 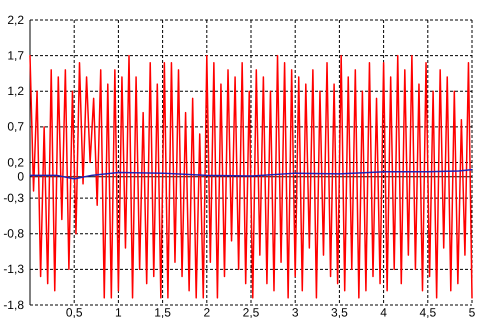 I want to click on x-tick-label: 2,5, so click(x=251, y=313).